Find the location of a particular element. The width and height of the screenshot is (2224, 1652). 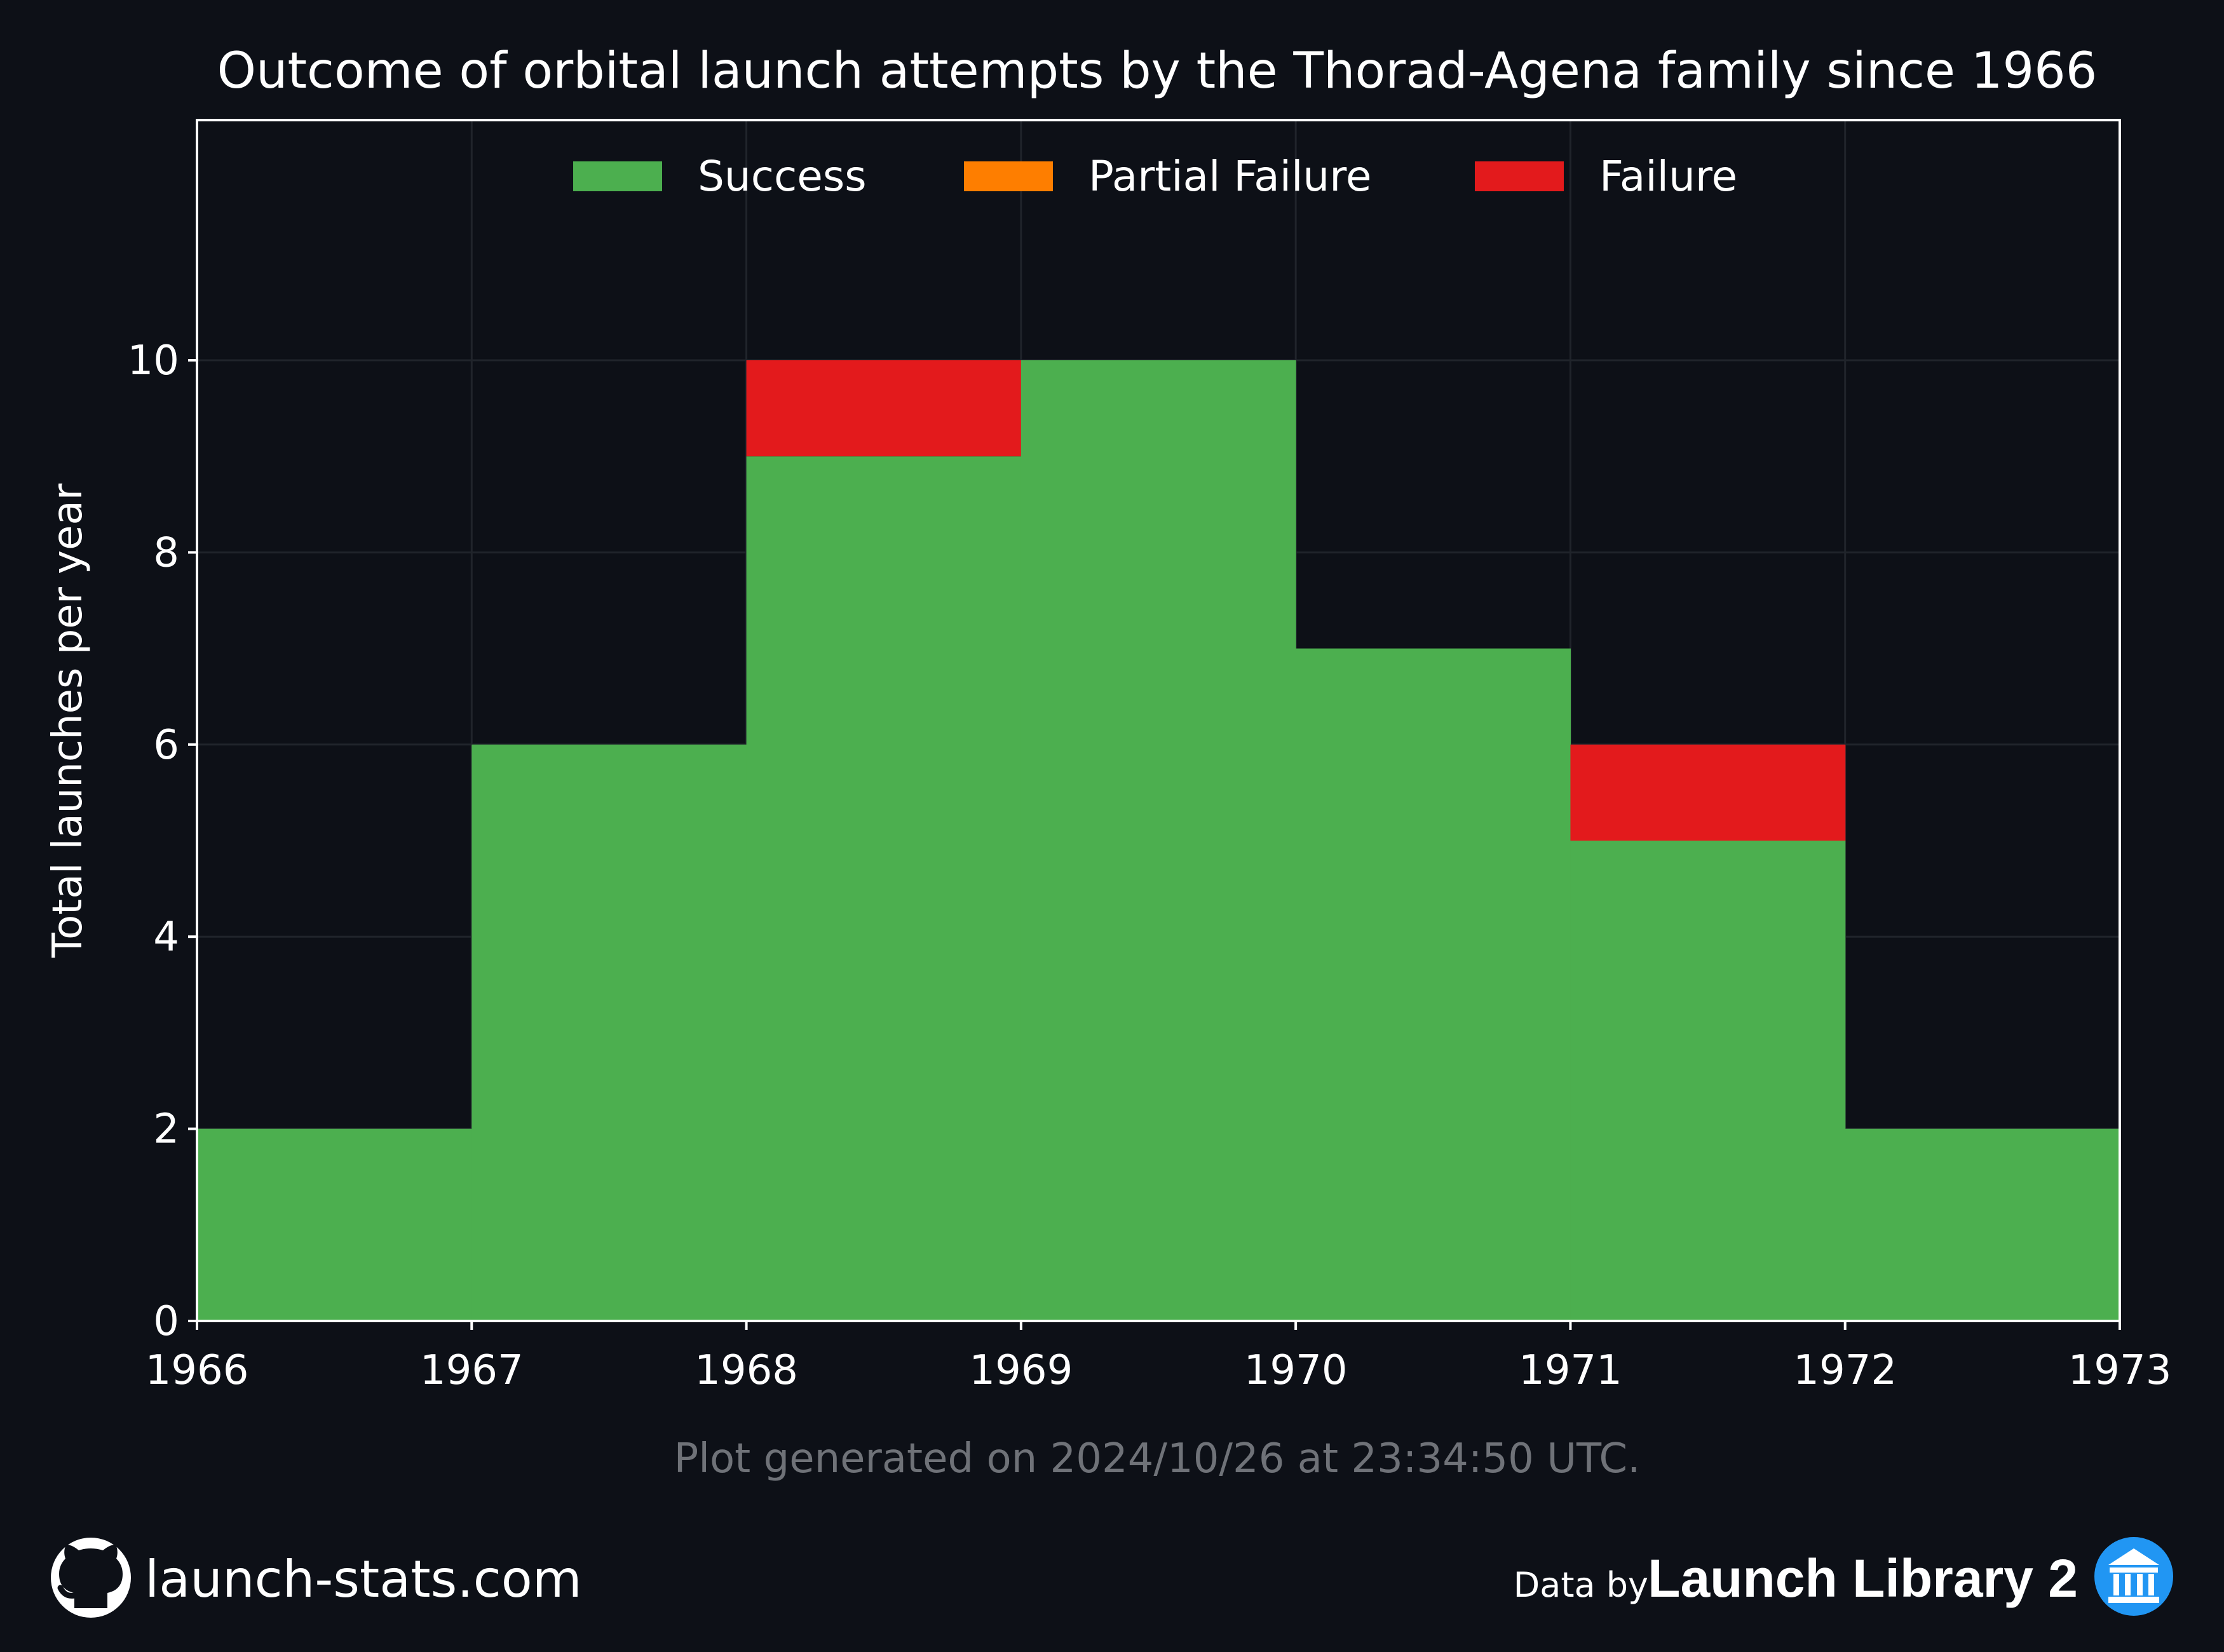

y-tick-label: 10 is located at coordinates (153, 361).